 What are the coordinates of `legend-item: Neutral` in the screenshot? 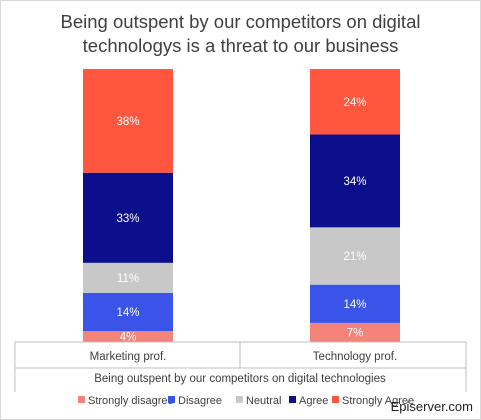 It's located at (258, 401).